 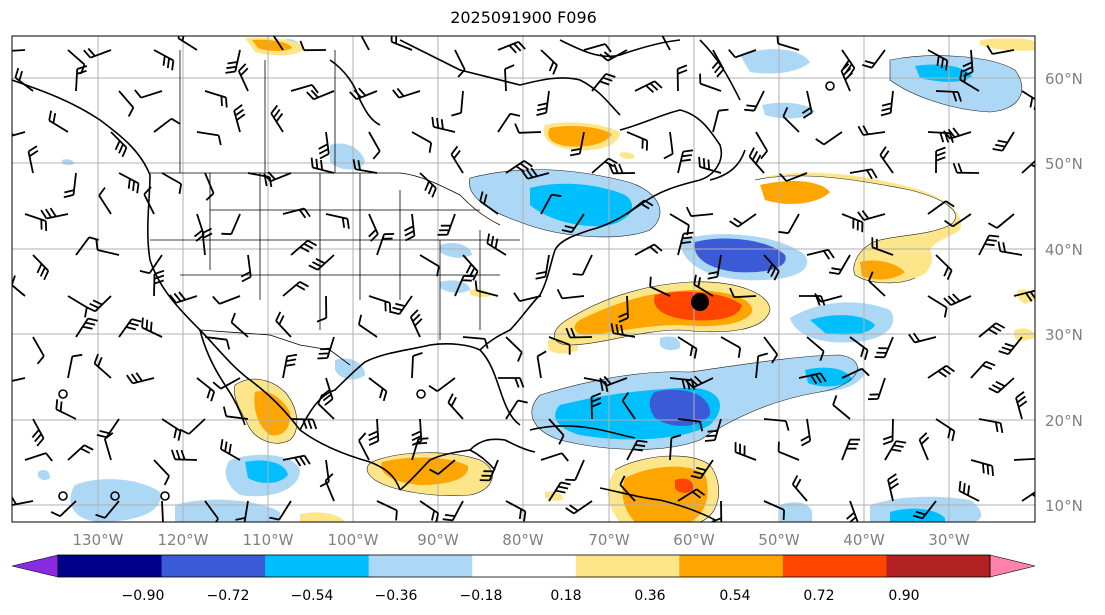 I want to click on lat-label: 40°N, so click(x=1064, y=250).